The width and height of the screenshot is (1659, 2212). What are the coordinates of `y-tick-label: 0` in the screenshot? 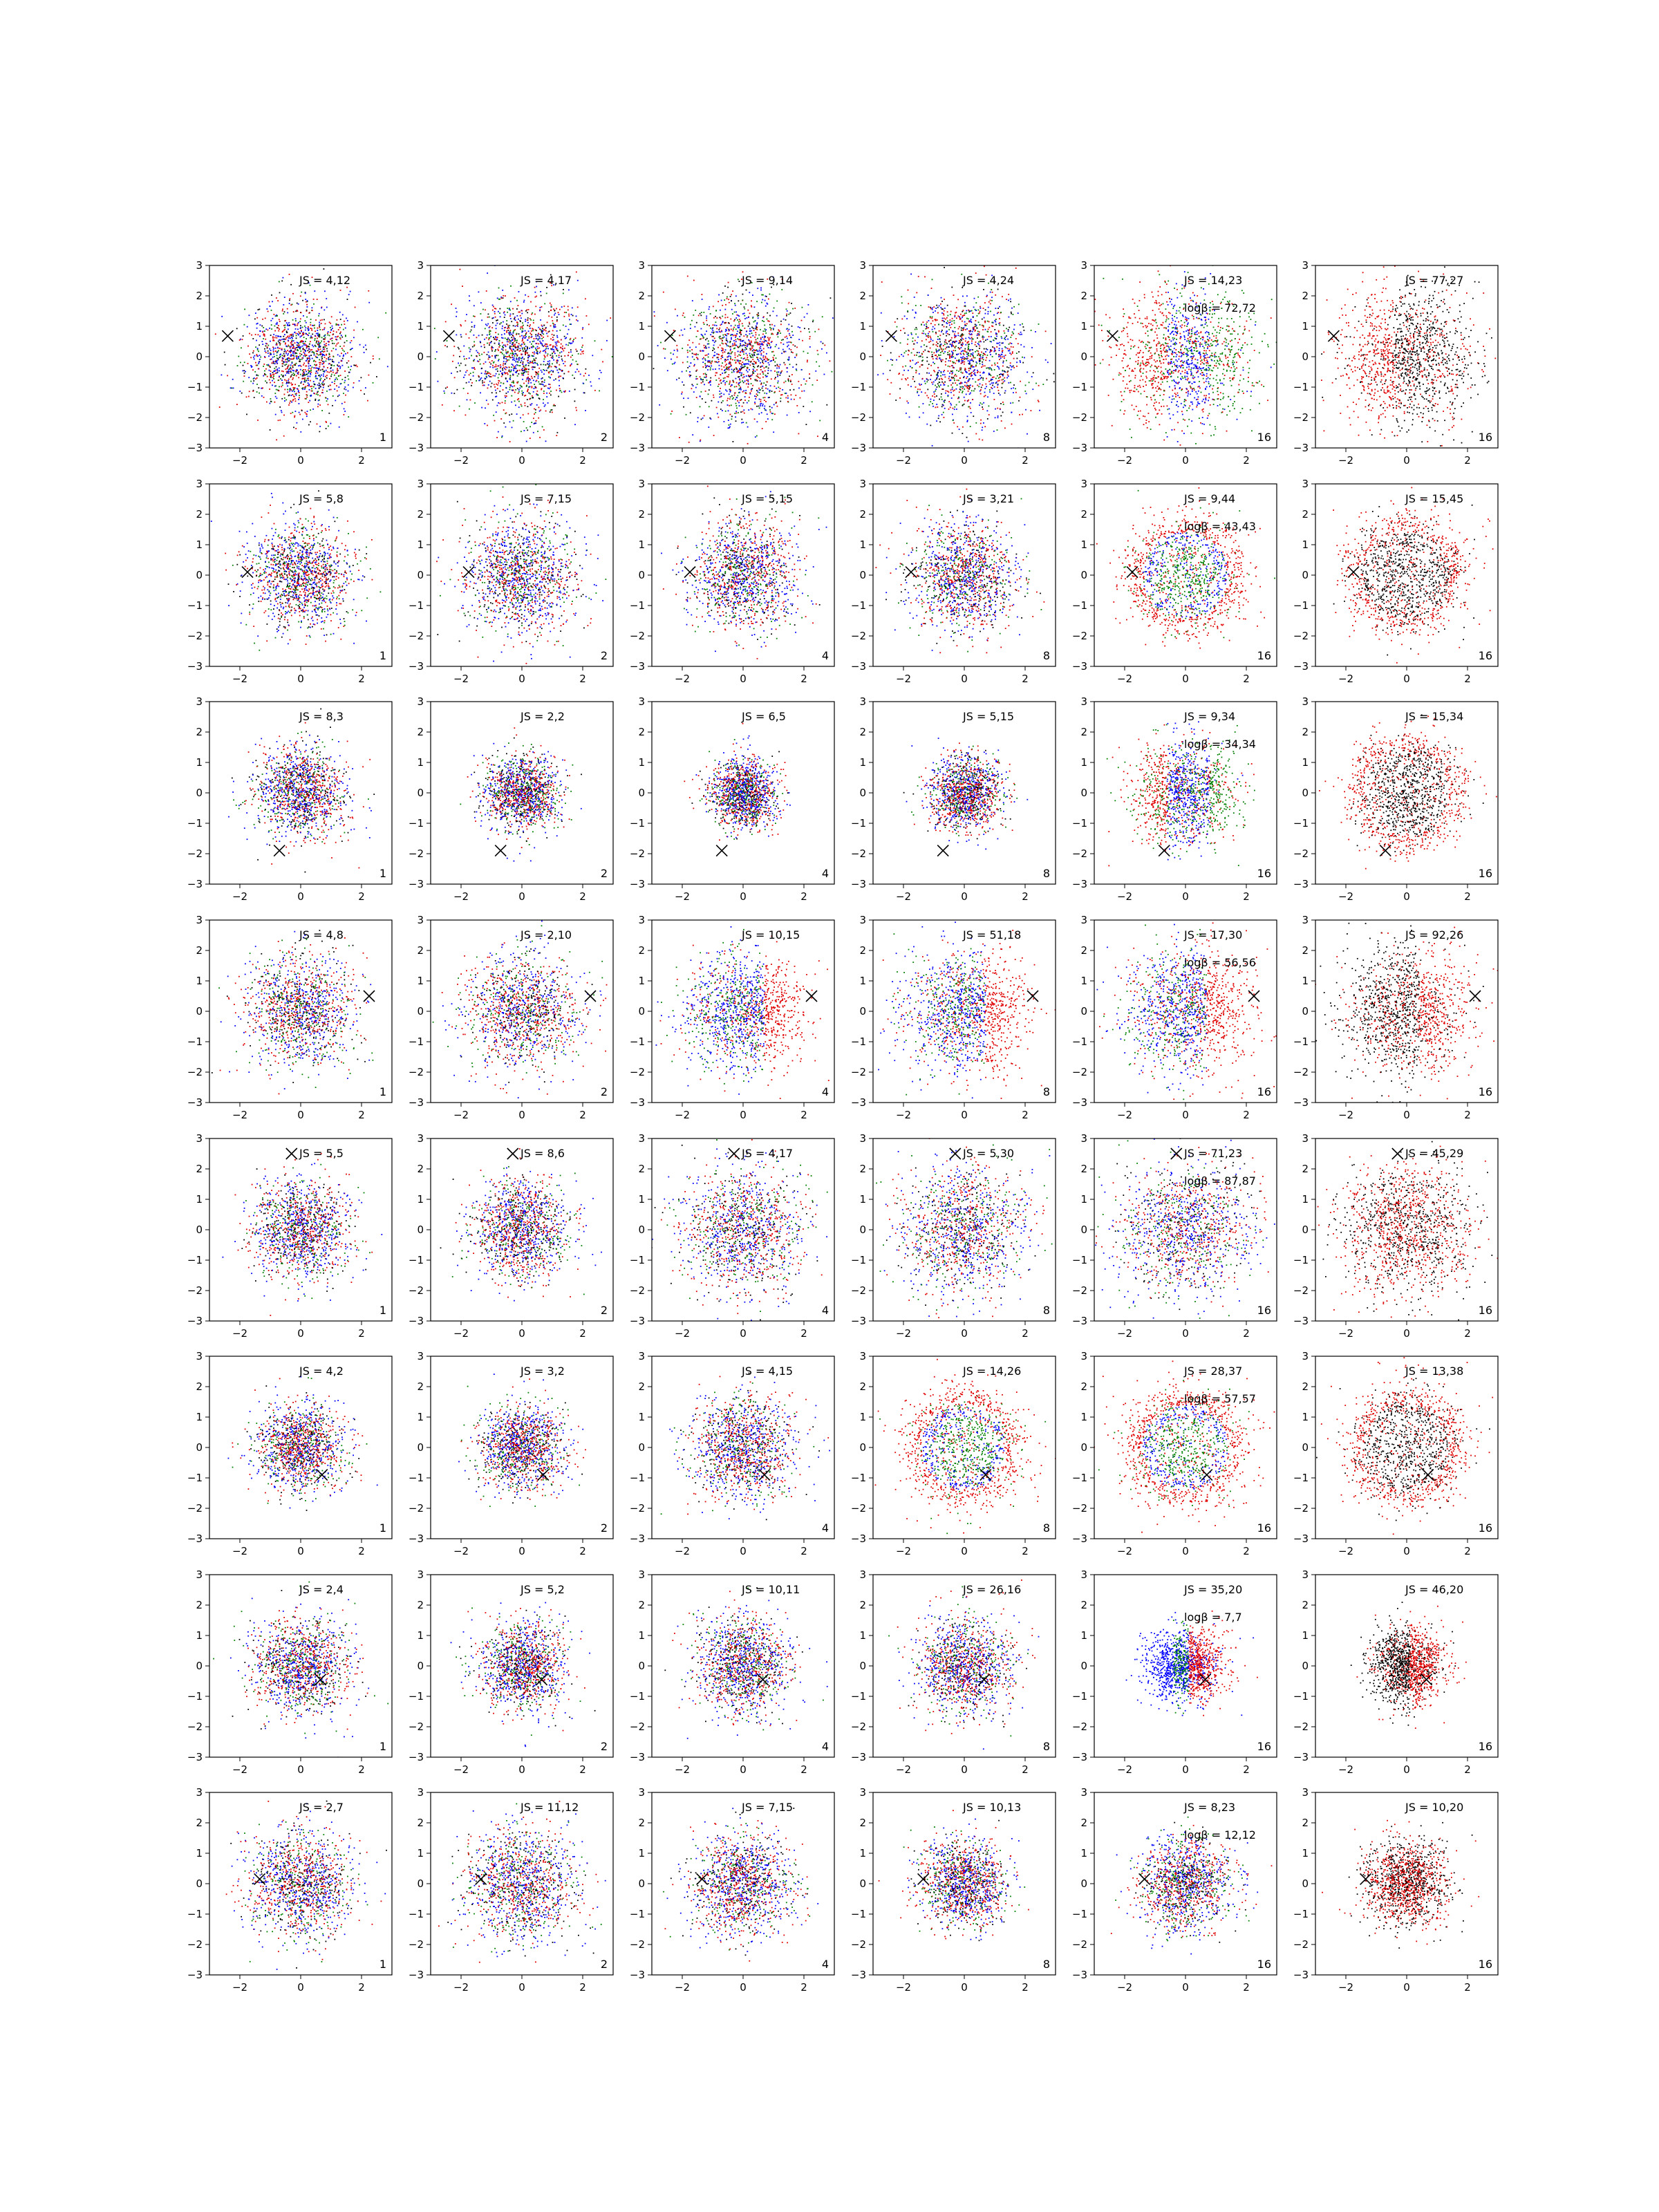 It's located at (641, 357).